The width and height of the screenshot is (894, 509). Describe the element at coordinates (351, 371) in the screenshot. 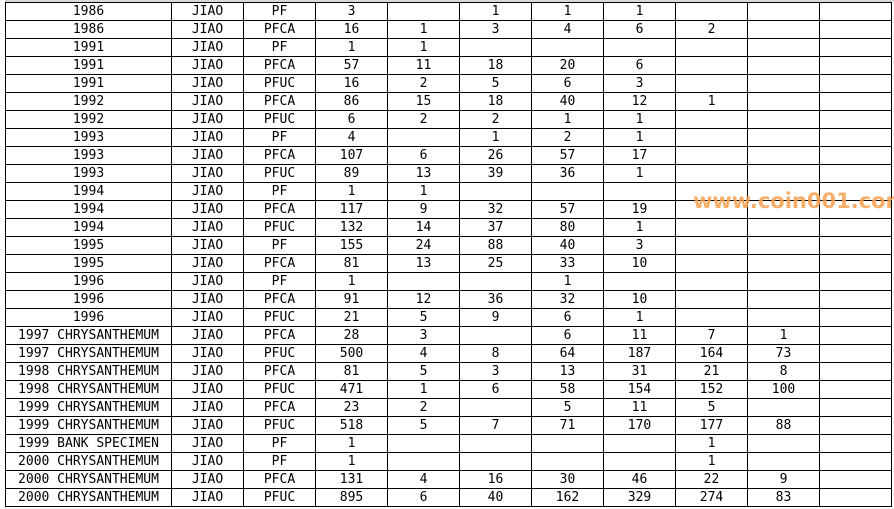

I see `cell: 81` at that location.